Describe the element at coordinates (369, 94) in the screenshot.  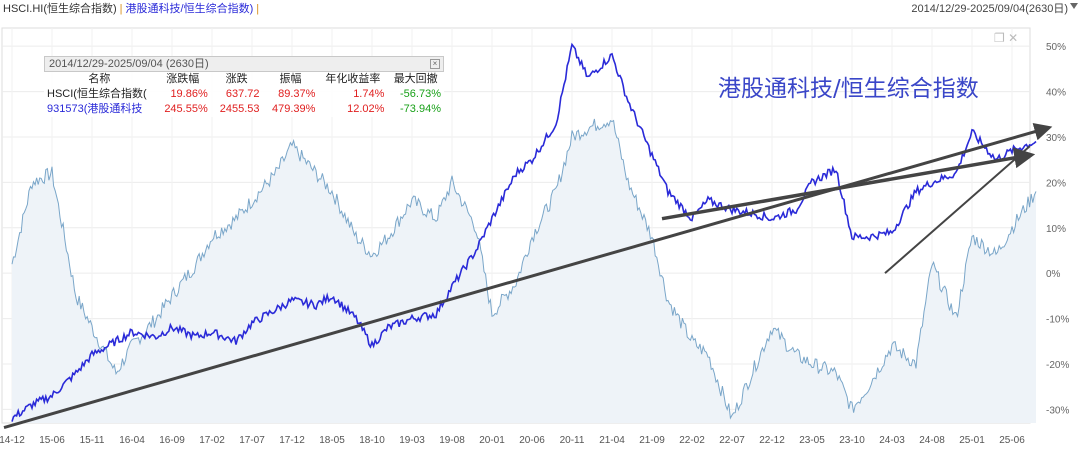
I see `annualized-return: 1.74%` at that location.